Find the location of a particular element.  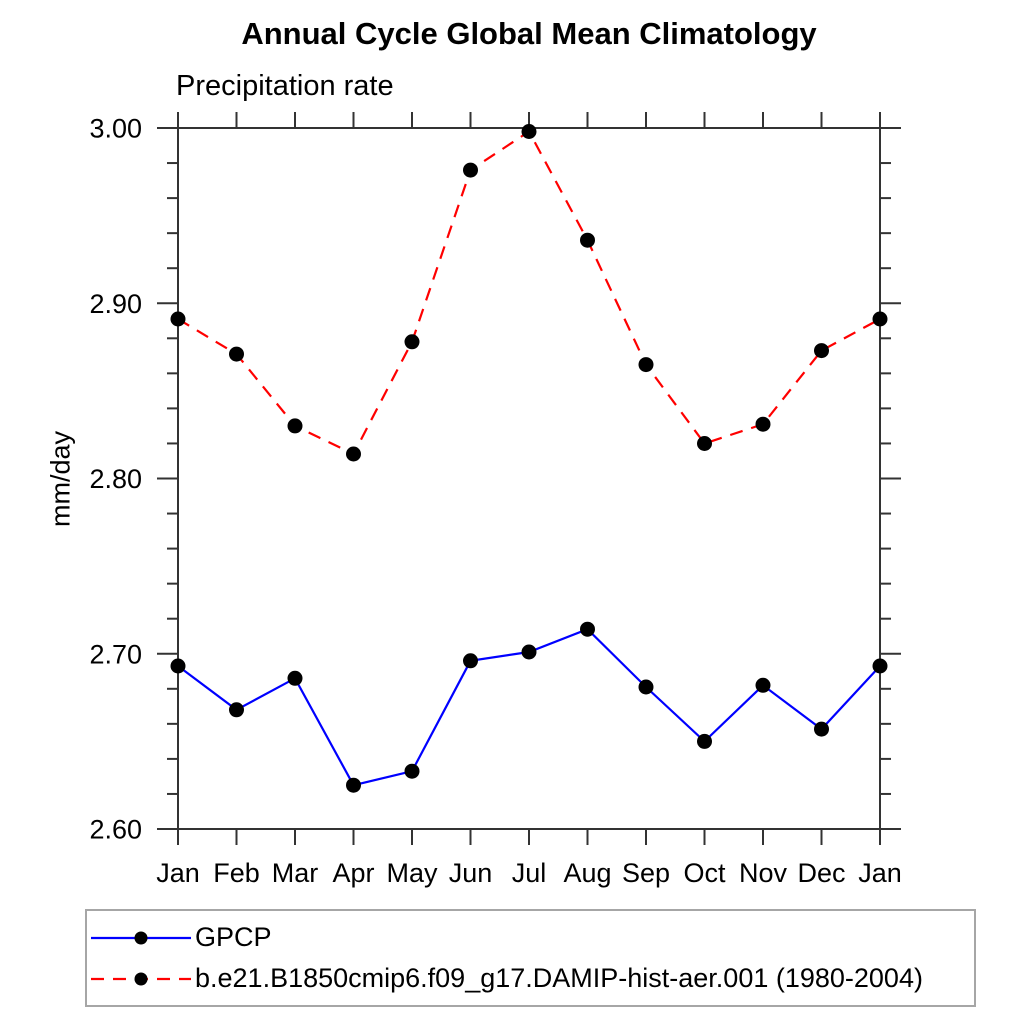

x-tick-label: May is located at coordinates (412, 873).